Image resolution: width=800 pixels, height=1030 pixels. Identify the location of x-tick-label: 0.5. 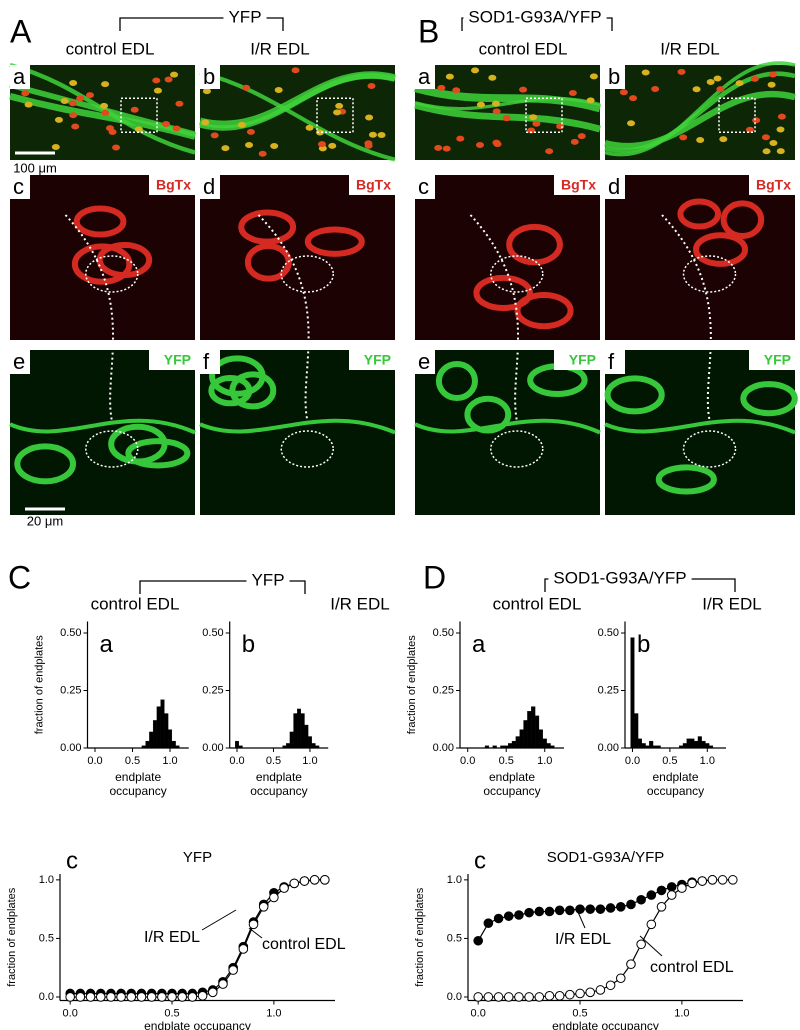
(171, 1013).